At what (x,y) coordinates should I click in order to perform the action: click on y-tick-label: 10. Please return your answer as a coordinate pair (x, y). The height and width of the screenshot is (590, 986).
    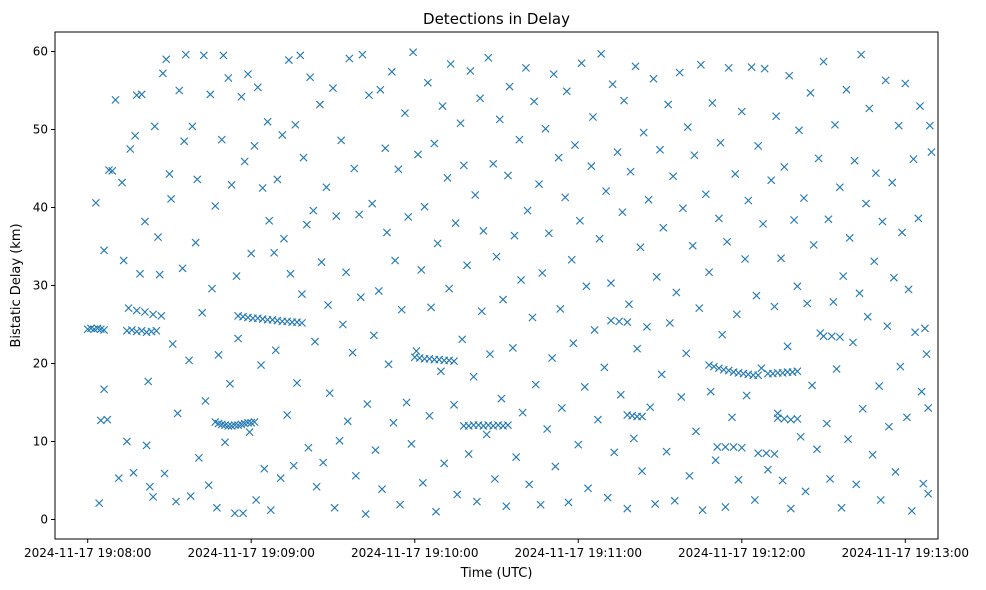
    Looking at the image, I should click on (40, 442).